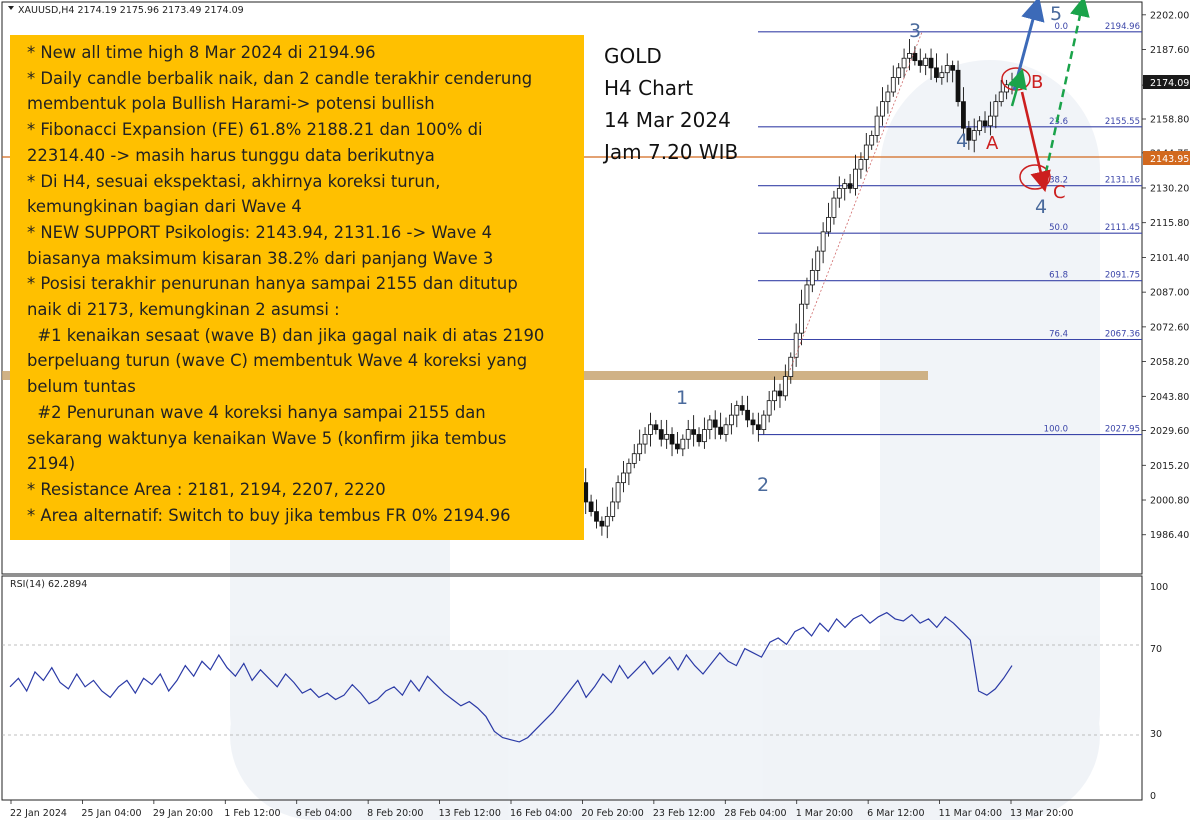 The width and height of the screenshot is (1200, 823). I want to click on note-line: 2194), so click(51, 464).